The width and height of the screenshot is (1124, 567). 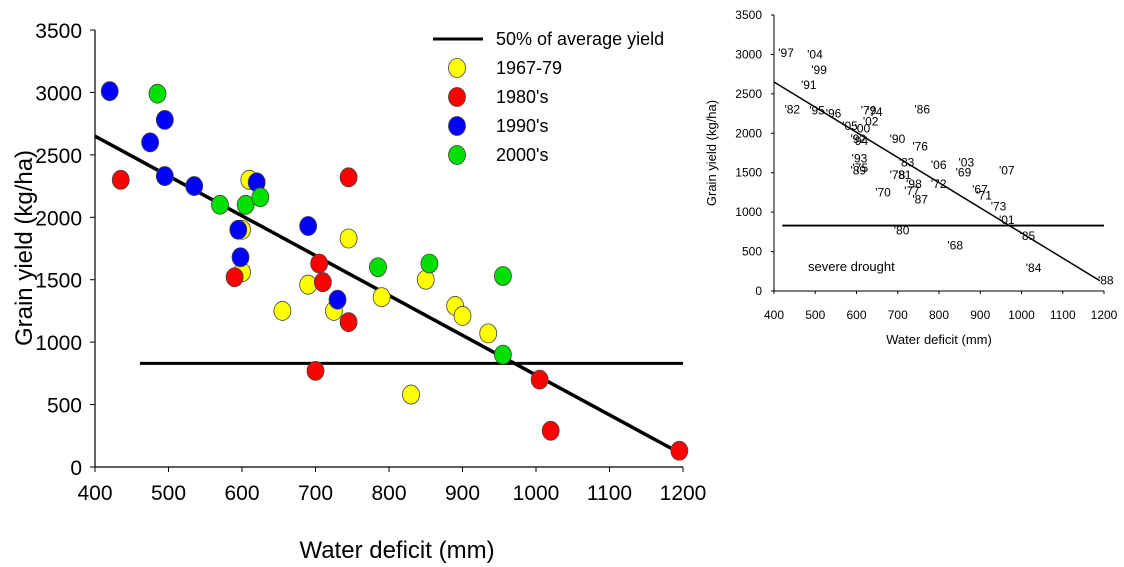 What do you see at coordinates (967, 162) in the screenshot?
I see `year-label: '03` at bounding box center [967, 162].